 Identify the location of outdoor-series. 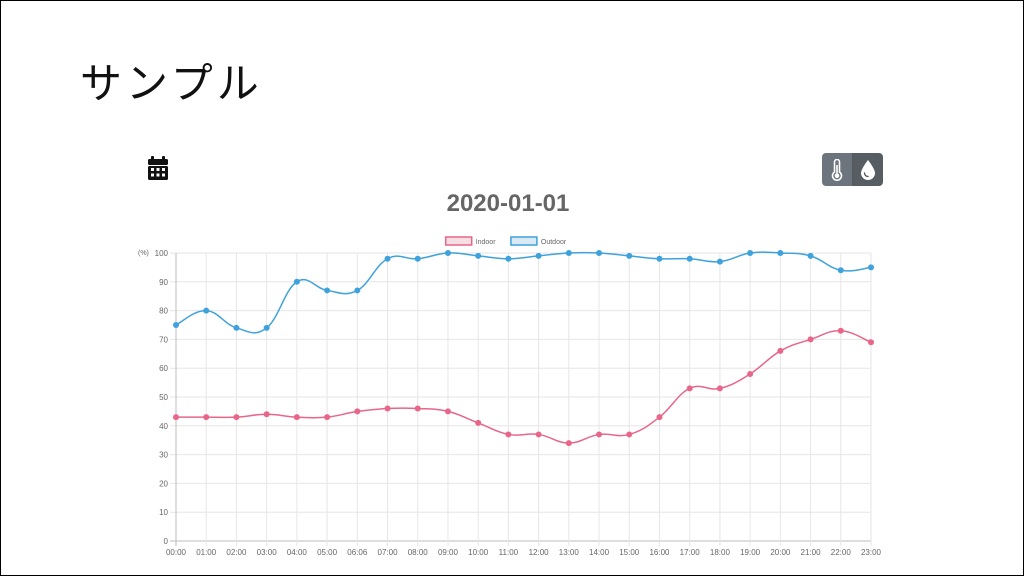
(523, 292).